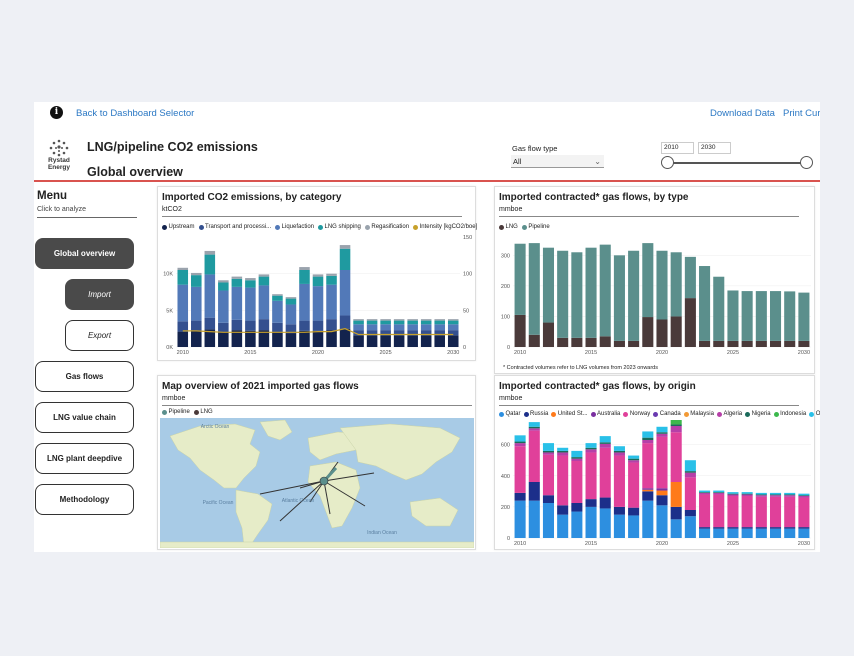  I want to click on legend-item: Liquefaction, so click(294, 227).